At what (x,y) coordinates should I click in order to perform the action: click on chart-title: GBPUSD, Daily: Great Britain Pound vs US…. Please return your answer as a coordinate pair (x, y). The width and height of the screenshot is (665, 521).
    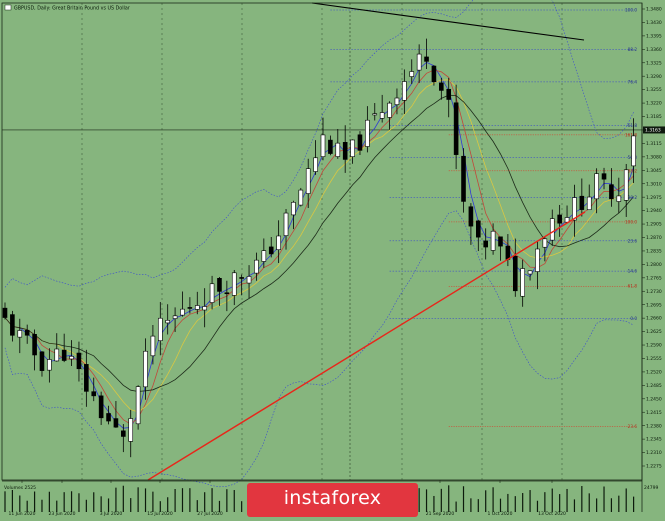
    Looking at the image, I should click on (72, 9).